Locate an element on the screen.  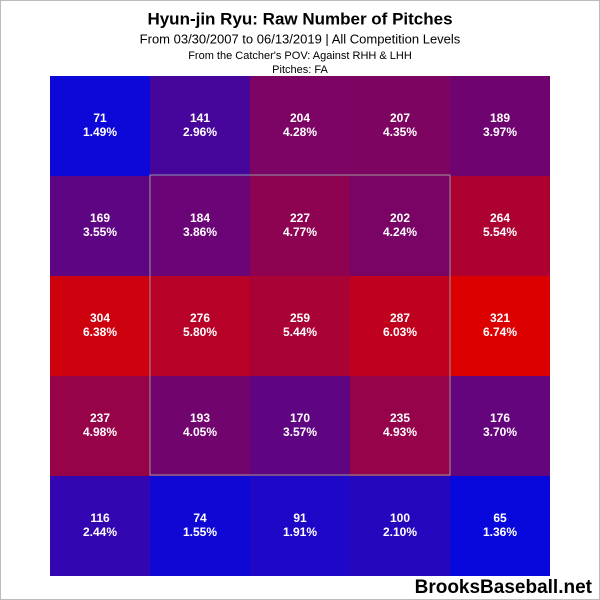
watermark: BrooksBaseball.net is located at coordinates (504, 587).